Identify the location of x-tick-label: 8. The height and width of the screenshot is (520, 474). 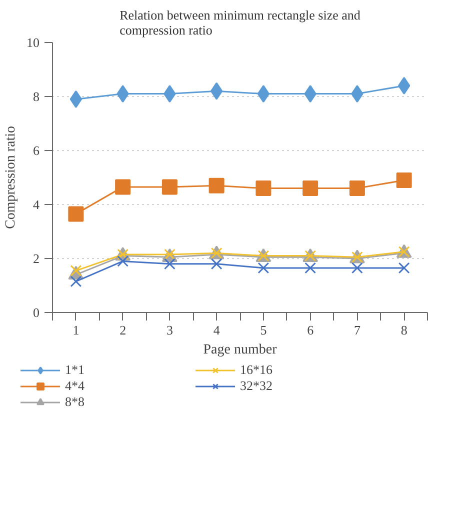
(404, 330).